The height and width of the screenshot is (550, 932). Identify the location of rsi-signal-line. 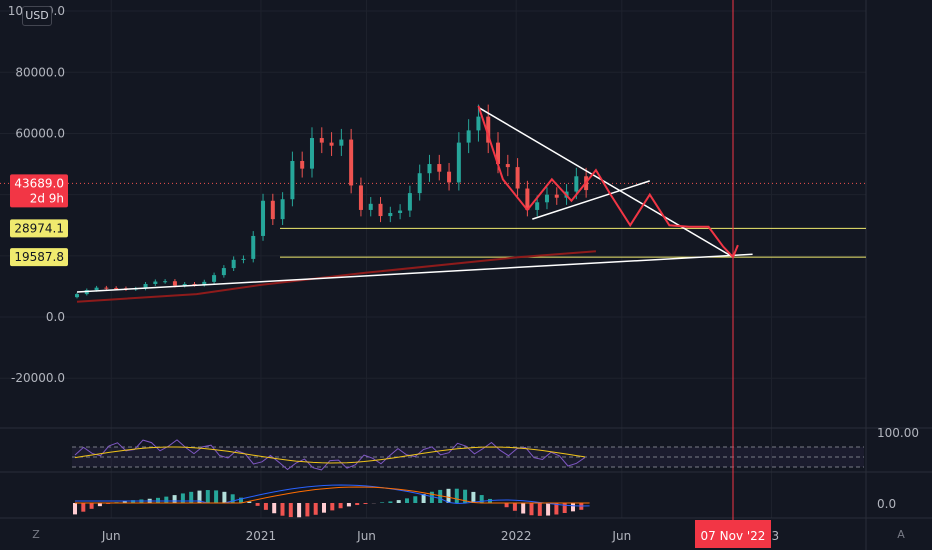
(330, 455).